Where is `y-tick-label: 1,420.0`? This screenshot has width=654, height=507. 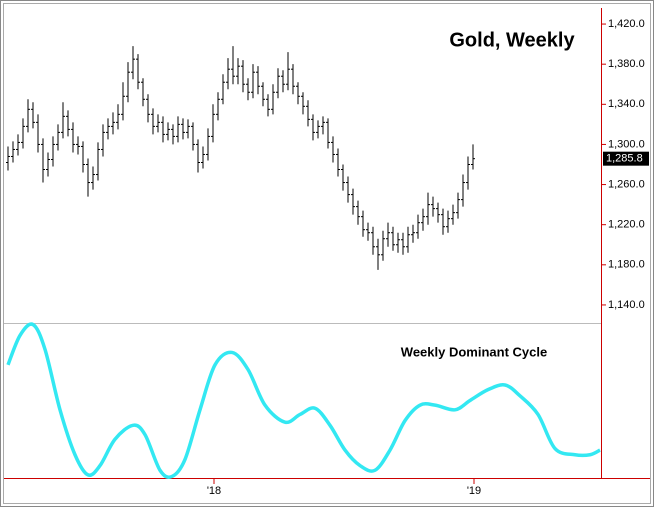 y-tick-label: 1,420.0 is located at coordinates (626, 24).